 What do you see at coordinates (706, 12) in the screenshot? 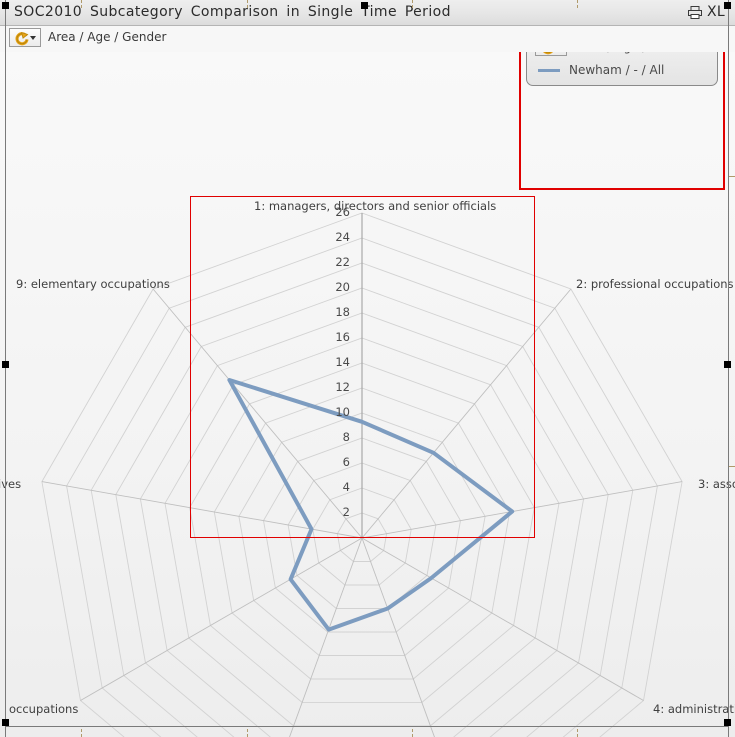
I see `title-bar-actions: XL` at bounding box center [706, 12].